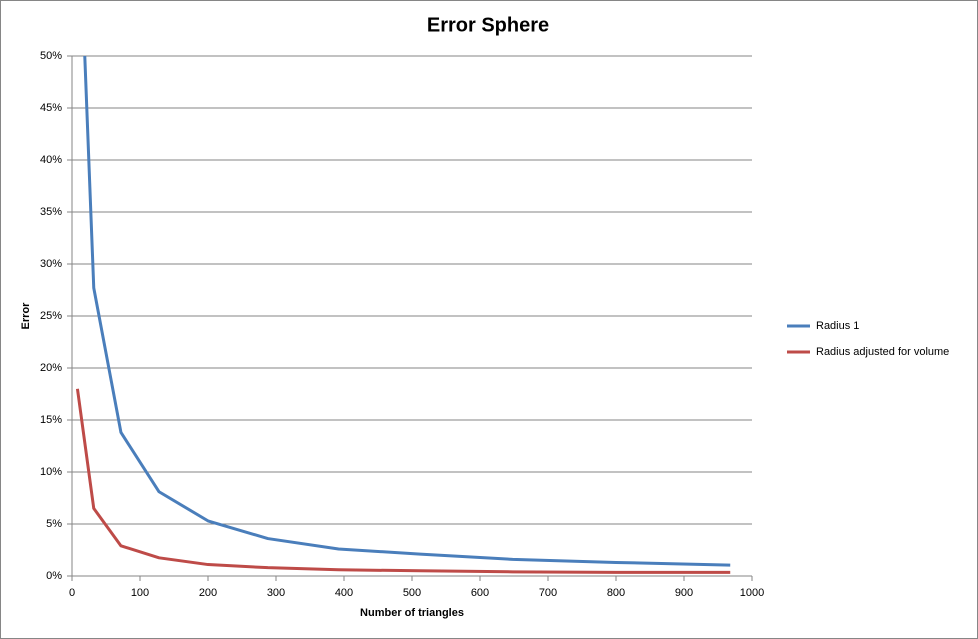  I want to click on y-axis-label: Error, so click(26, 316).